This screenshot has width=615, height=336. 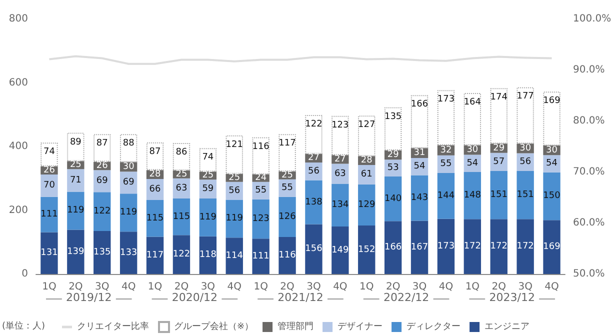 What do you see at coordinates (589, 172) in the screenshot?
I see `y2-tick-label: 70.0%` at bounding box center [589, 172].